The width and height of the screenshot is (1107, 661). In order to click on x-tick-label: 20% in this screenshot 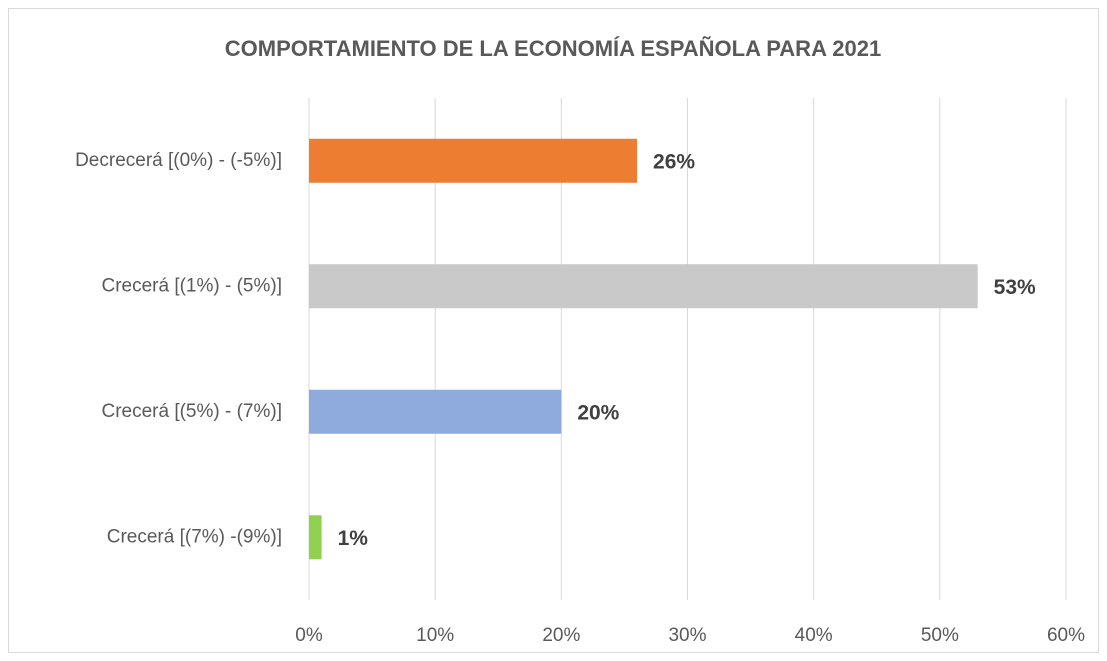, I will do `click(561, 635)`.